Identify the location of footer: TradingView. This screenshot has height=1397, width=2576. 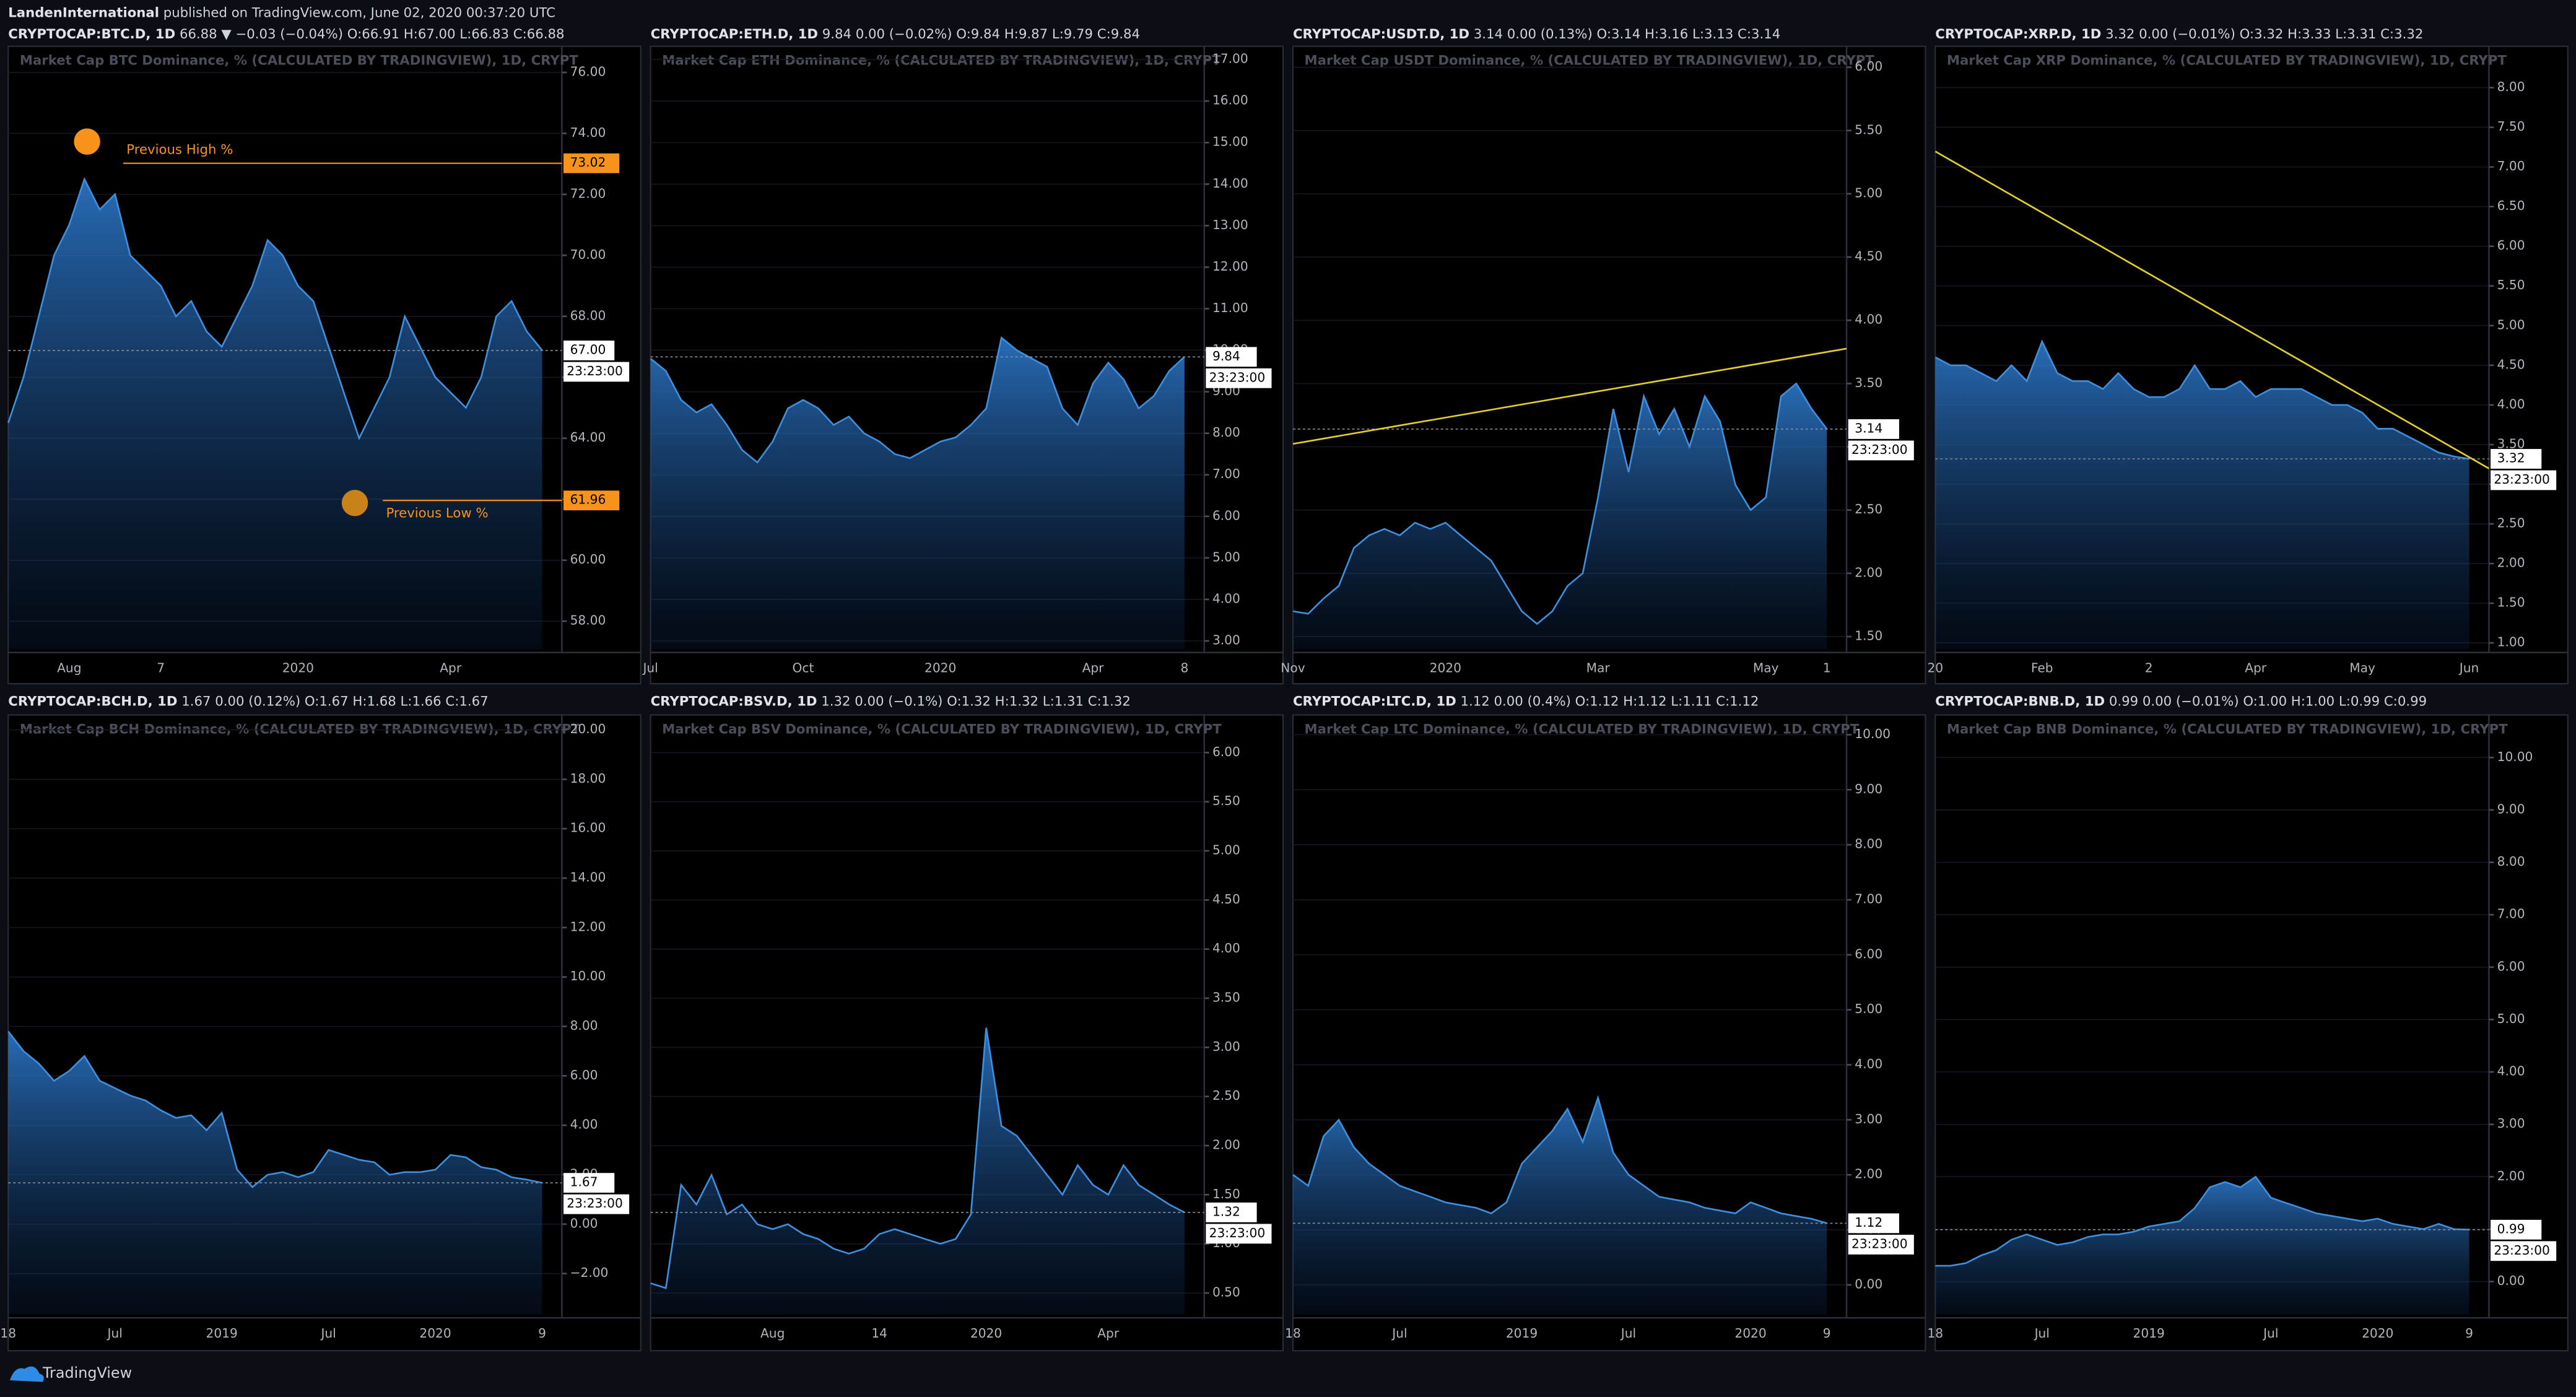
(70, 1373).